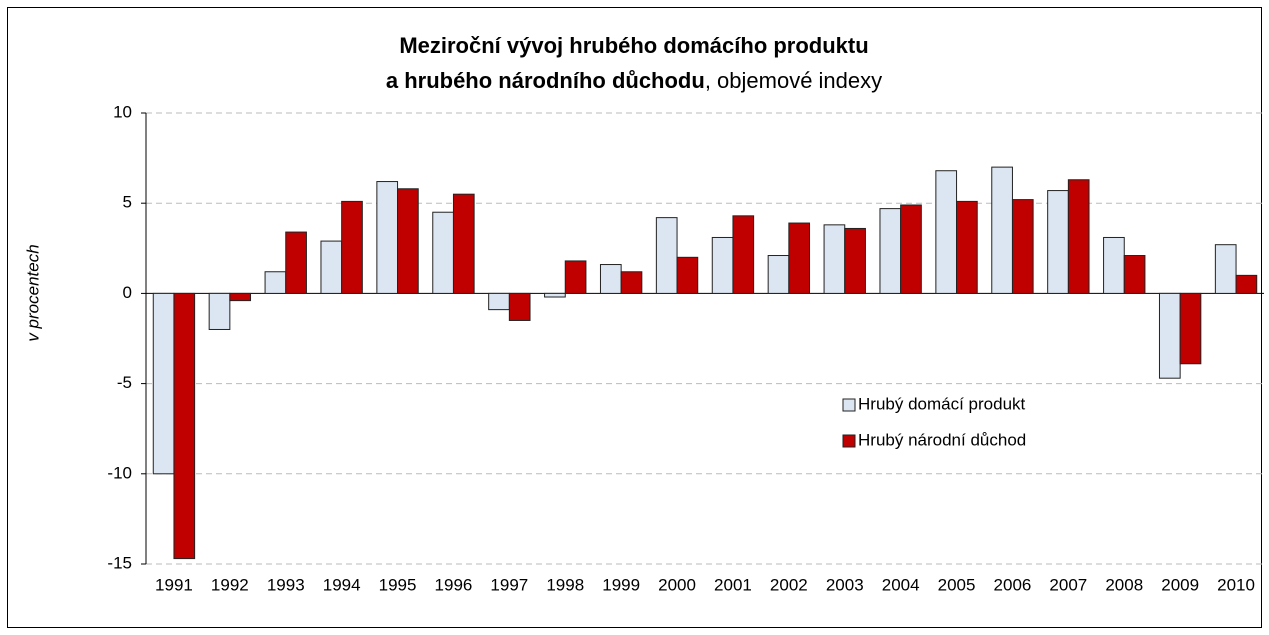 Image resolution: width=1269 pixels, height=635 pixels. What do you see at coordinates (509, 584) in the screenshot?
I see `x-tick-label: 1997` at bounding box center [509, 584].